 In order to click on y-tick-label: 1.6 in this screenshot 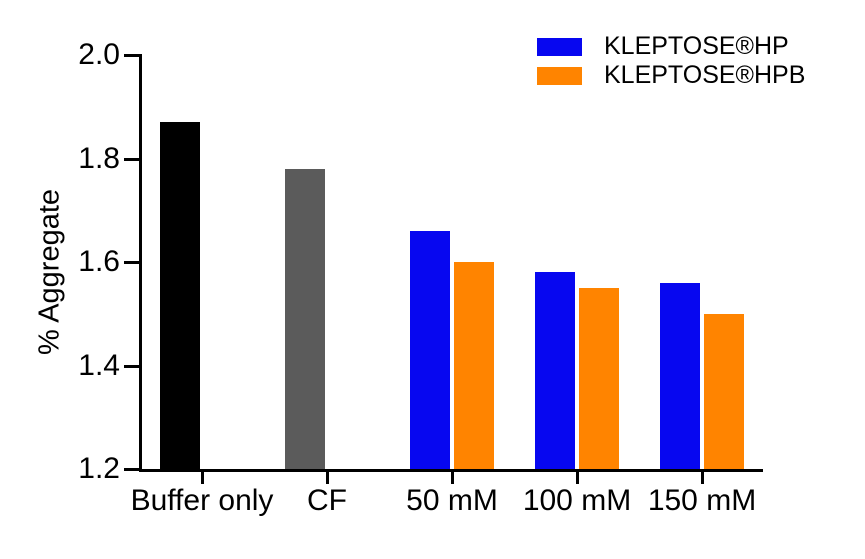, I will do `click(99, 261)`.